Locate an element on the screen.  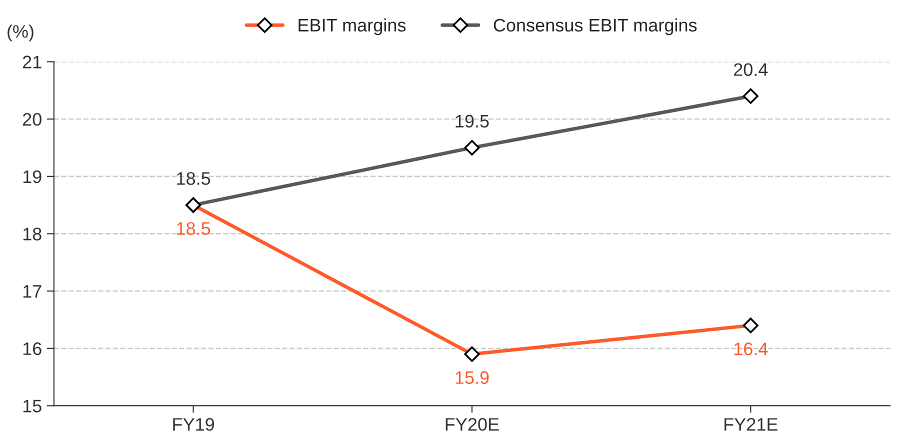
legend-label: EBIT margins is located at coordinates (352, 27).